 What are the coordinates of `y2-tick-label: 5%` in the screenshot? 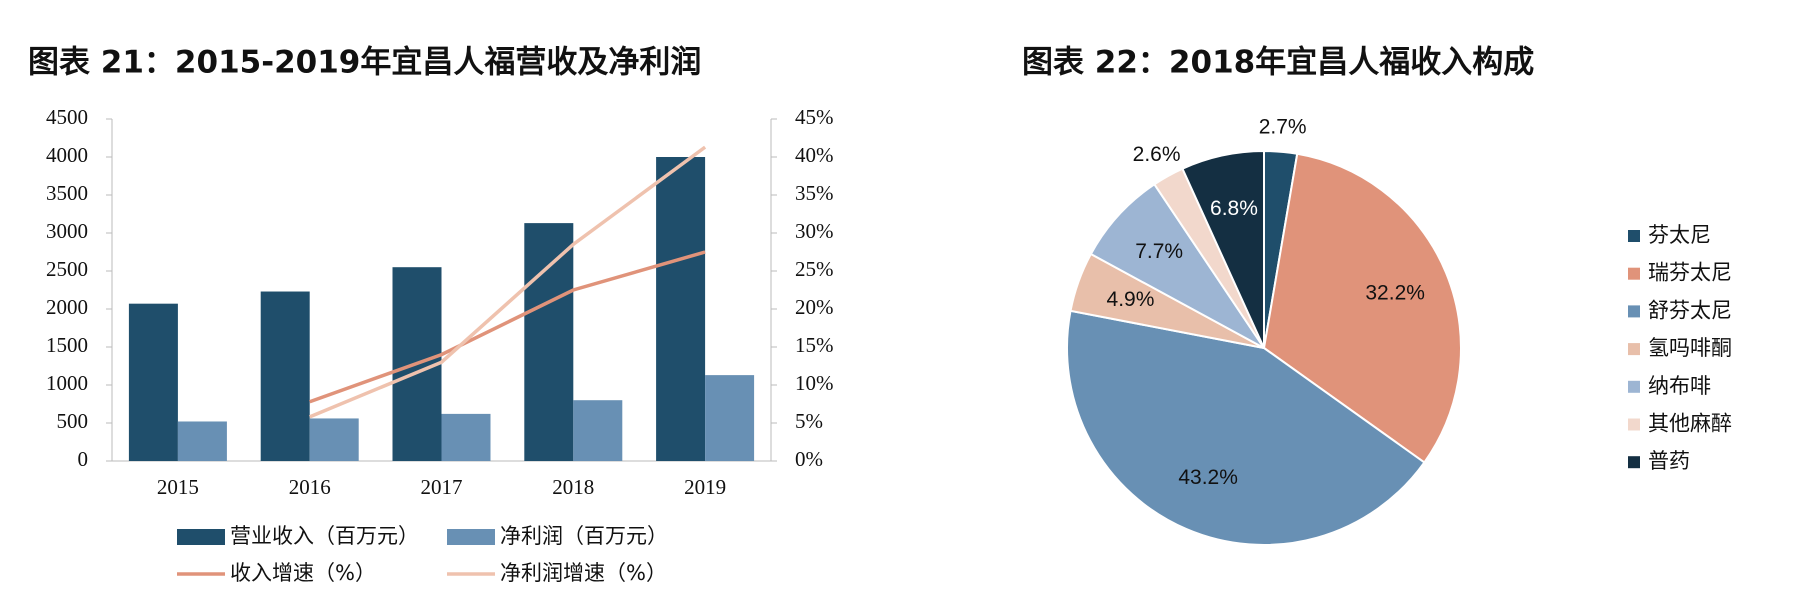 It's located at (809, 421).